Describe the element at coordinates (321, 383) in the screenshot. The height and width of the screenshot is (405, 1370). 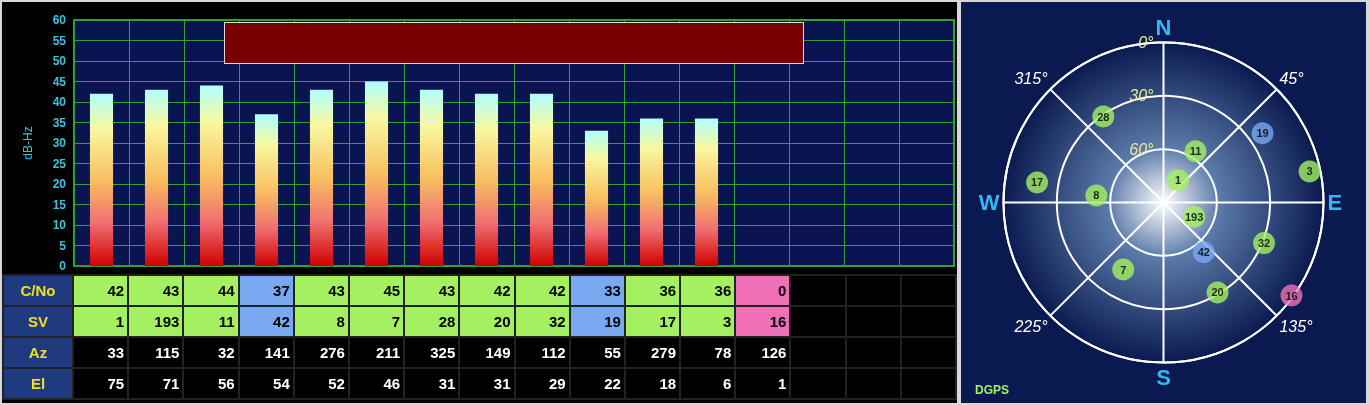
I see `text: 52` at that location.